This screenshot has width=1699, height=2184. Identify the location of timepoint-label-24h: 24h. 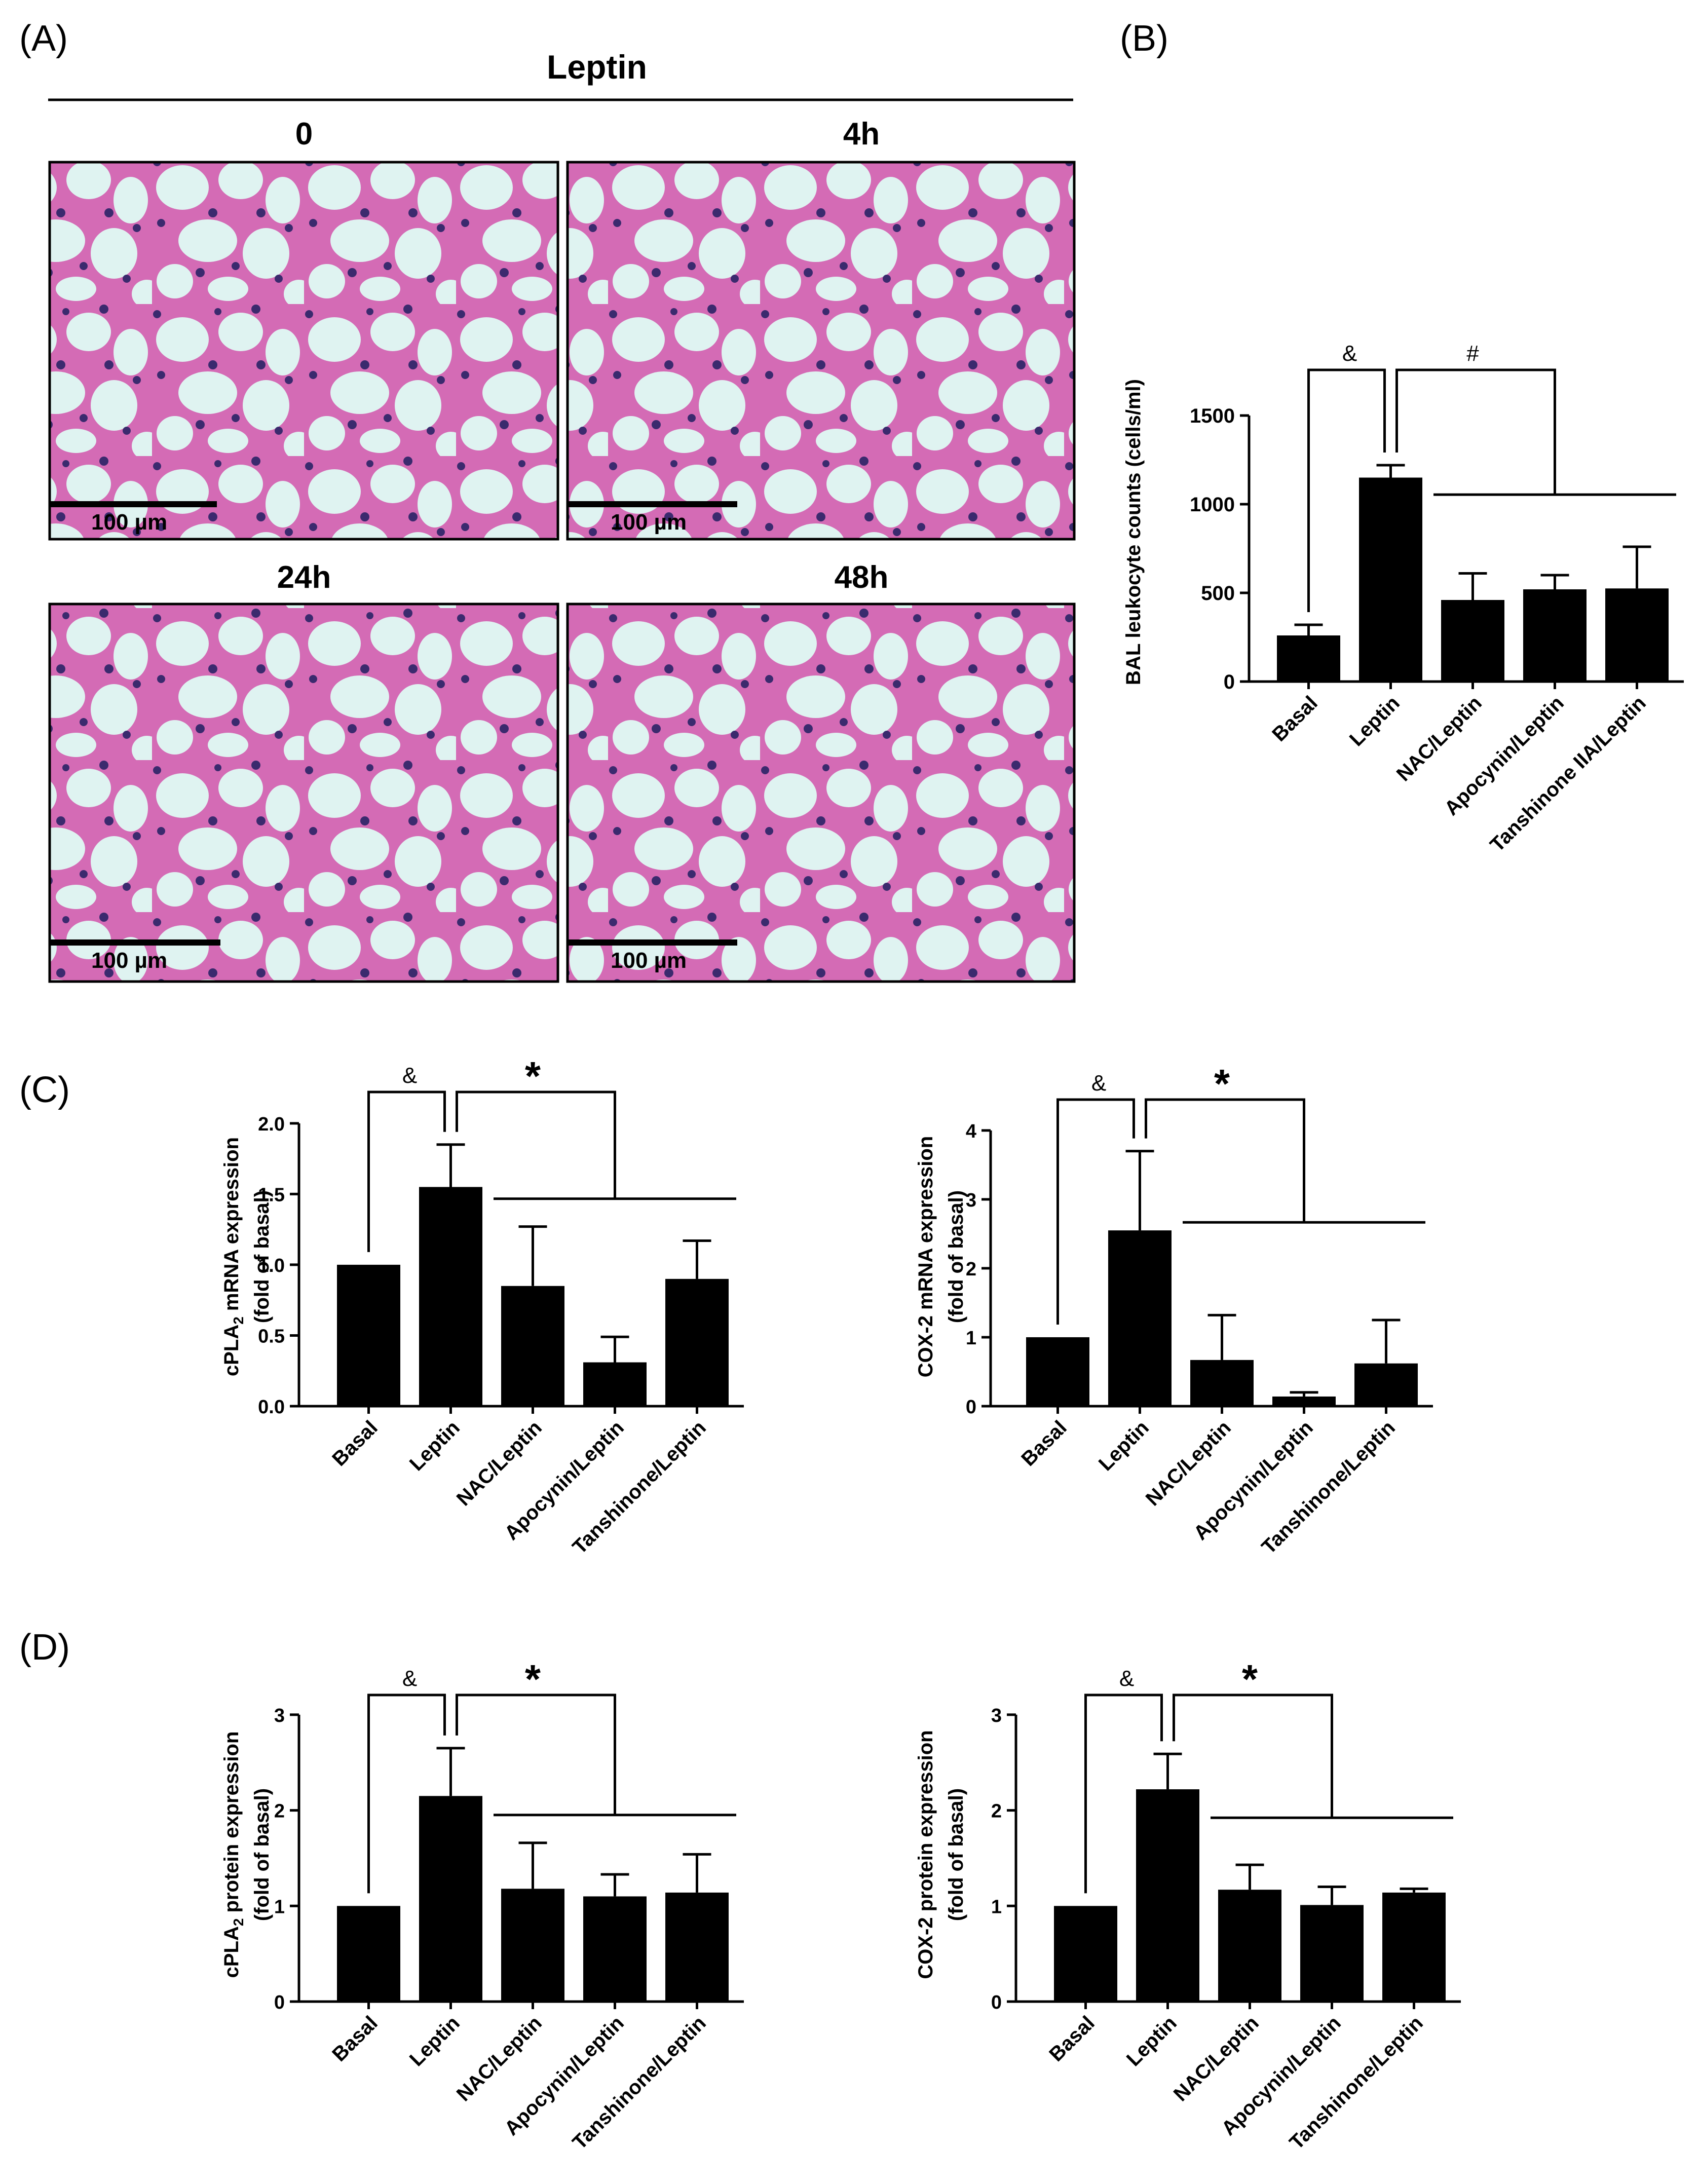
(304, 577).